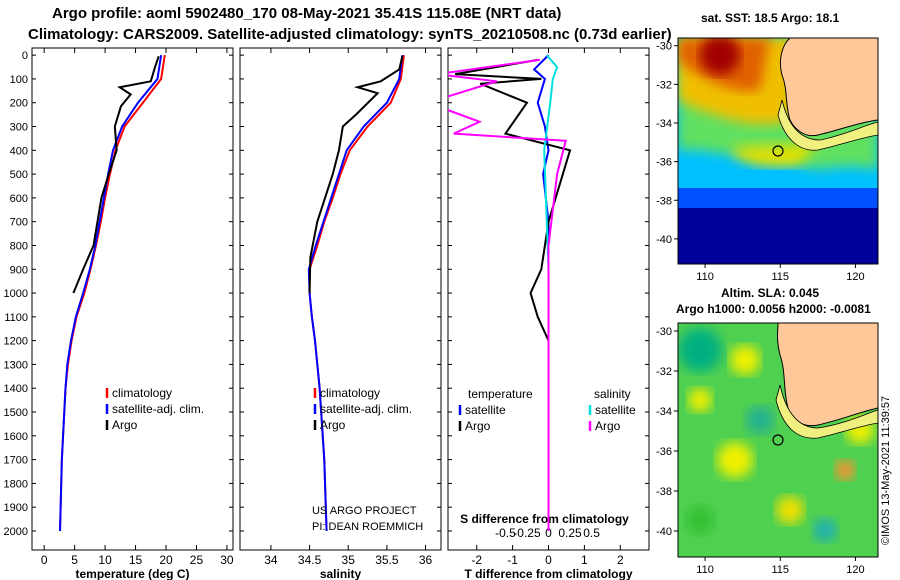  What do you see at coordinates (19, 128) in the screenshot?
I see `y-tick-label: 300` at bounding box center [19, 128].